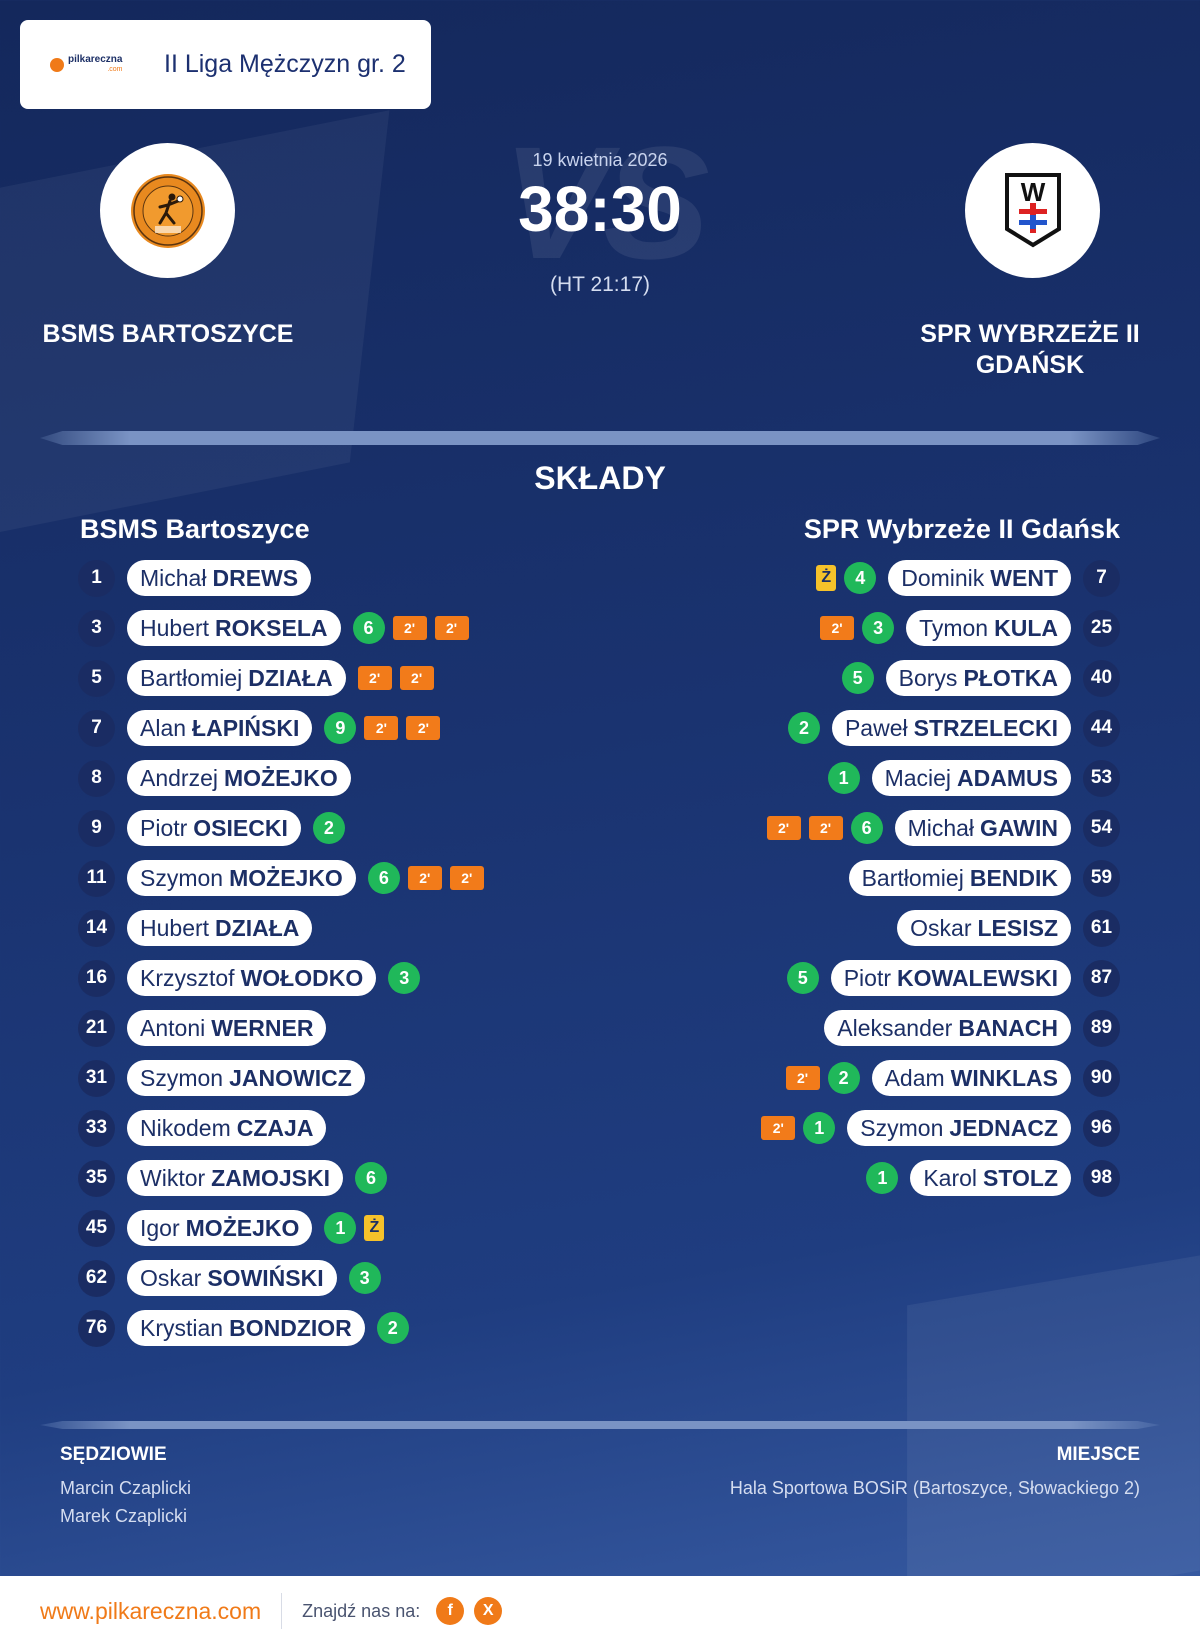 This screenshot has height=1646, width=1200. Describe the element at coordinates (943, 577) in the screenshot. I see `player-first-name: Dominik` at that location.